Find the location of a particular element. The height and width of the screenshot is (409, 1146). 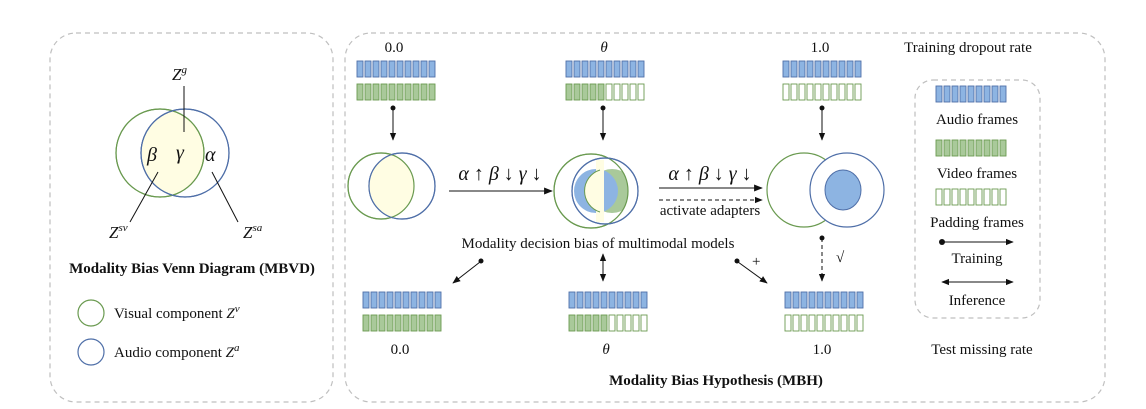

legend-video-frames is located at coordinates (971, 148).